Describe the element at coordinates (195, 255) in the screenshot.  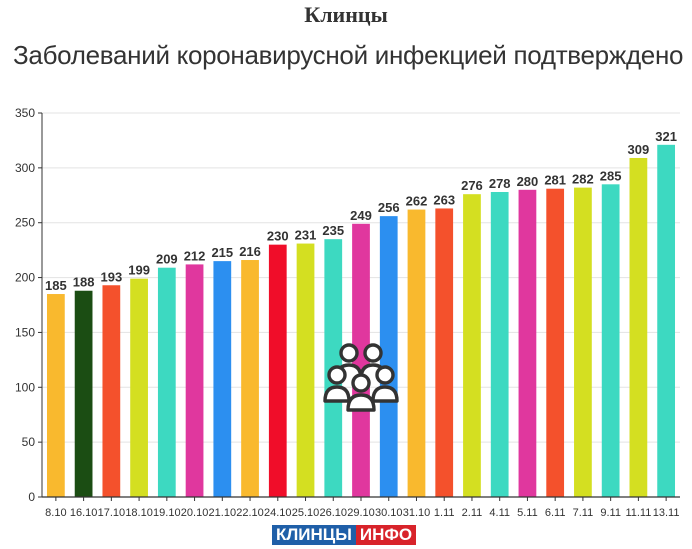
I see `data-label: 212` at that location.